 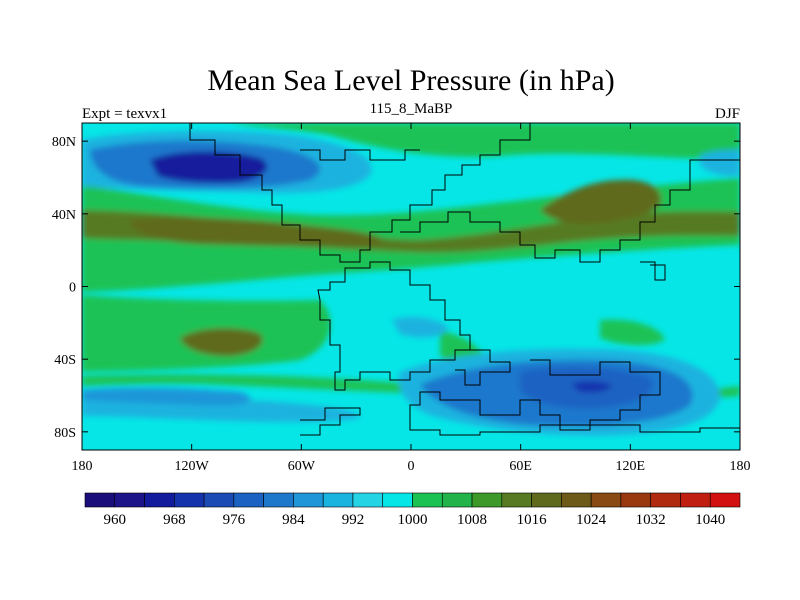 What do you see at coordinates (485, 141) in the screenshot?
I see `contour-1004-arctic` at bounding box center [485, 141].